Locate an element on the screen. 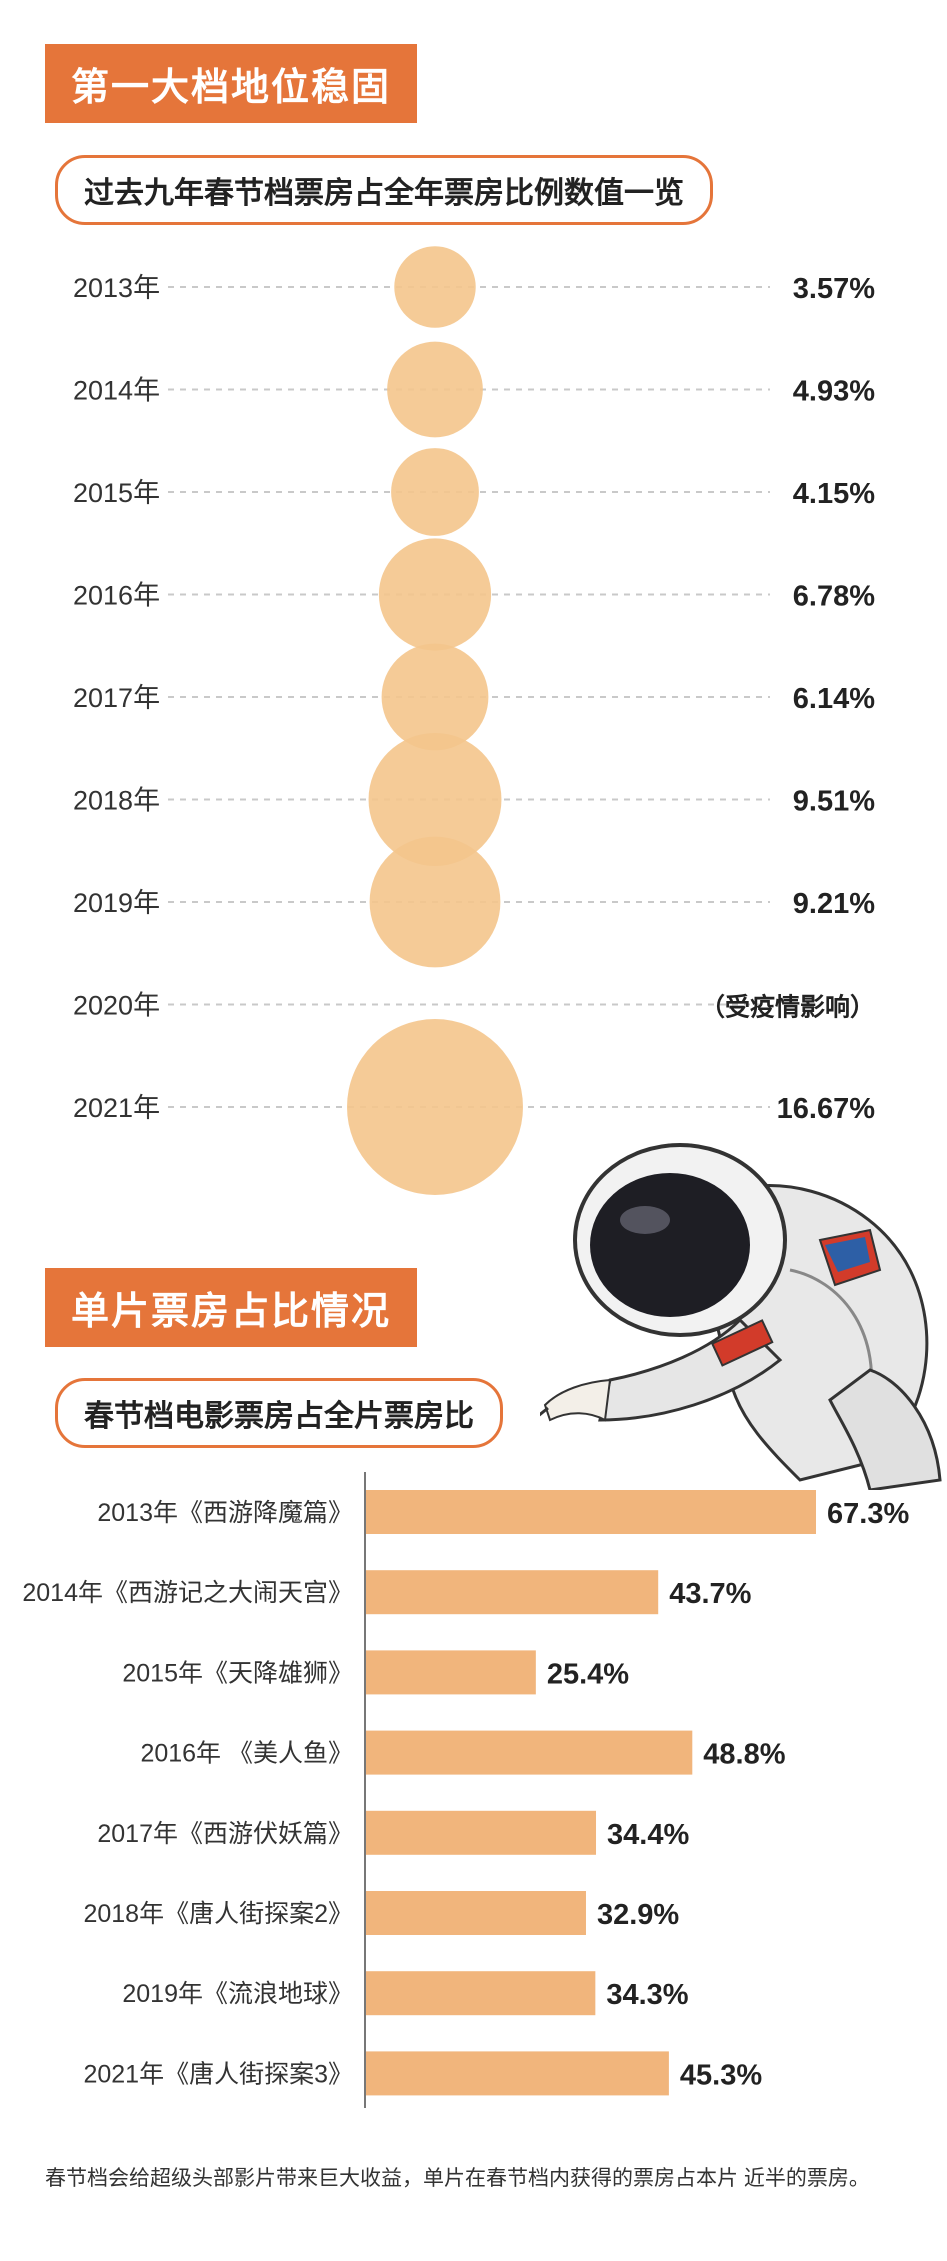 Image resolution: width=947 pixels, height=2261 pixels. bubble-value-label: 3.57% is located at coordinates (834, 289).